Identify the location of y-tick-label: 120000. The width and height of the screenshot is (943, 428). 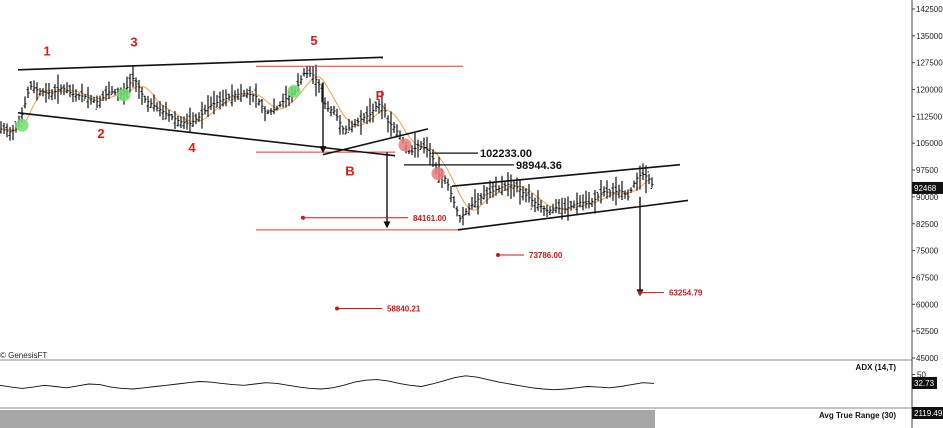
(929, 90).